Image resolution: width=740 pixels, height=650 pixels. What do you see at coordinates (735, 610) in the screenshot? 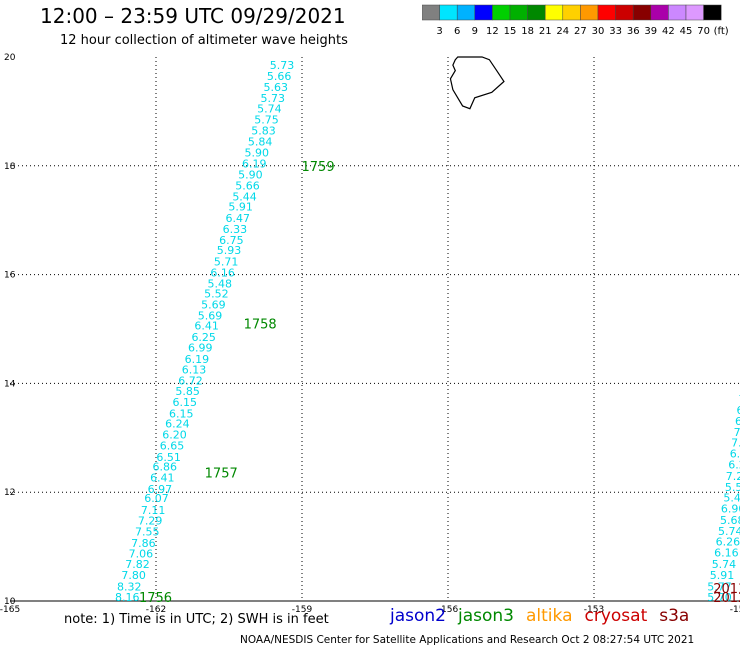
I see `x-tick-label: -150` at bounding box center [735, 610].